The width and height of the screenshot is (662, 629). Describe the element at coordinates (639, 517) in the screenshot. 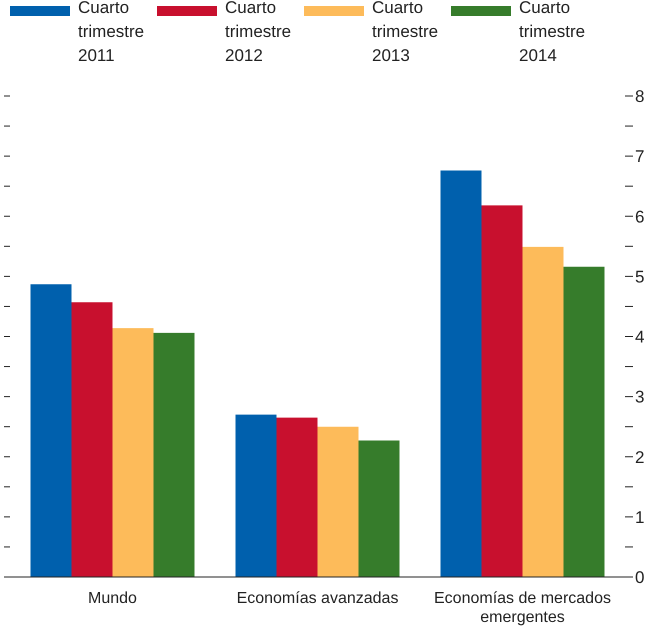

I see `y-tick-label: 1` at that location.